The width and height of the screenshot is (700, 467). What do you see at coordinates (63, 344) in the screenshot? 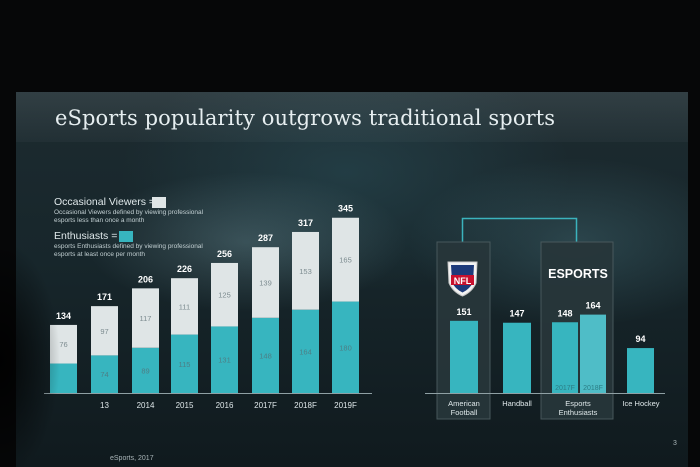
I see `data-label-occasional: 76` at bounding box center [63, 344].